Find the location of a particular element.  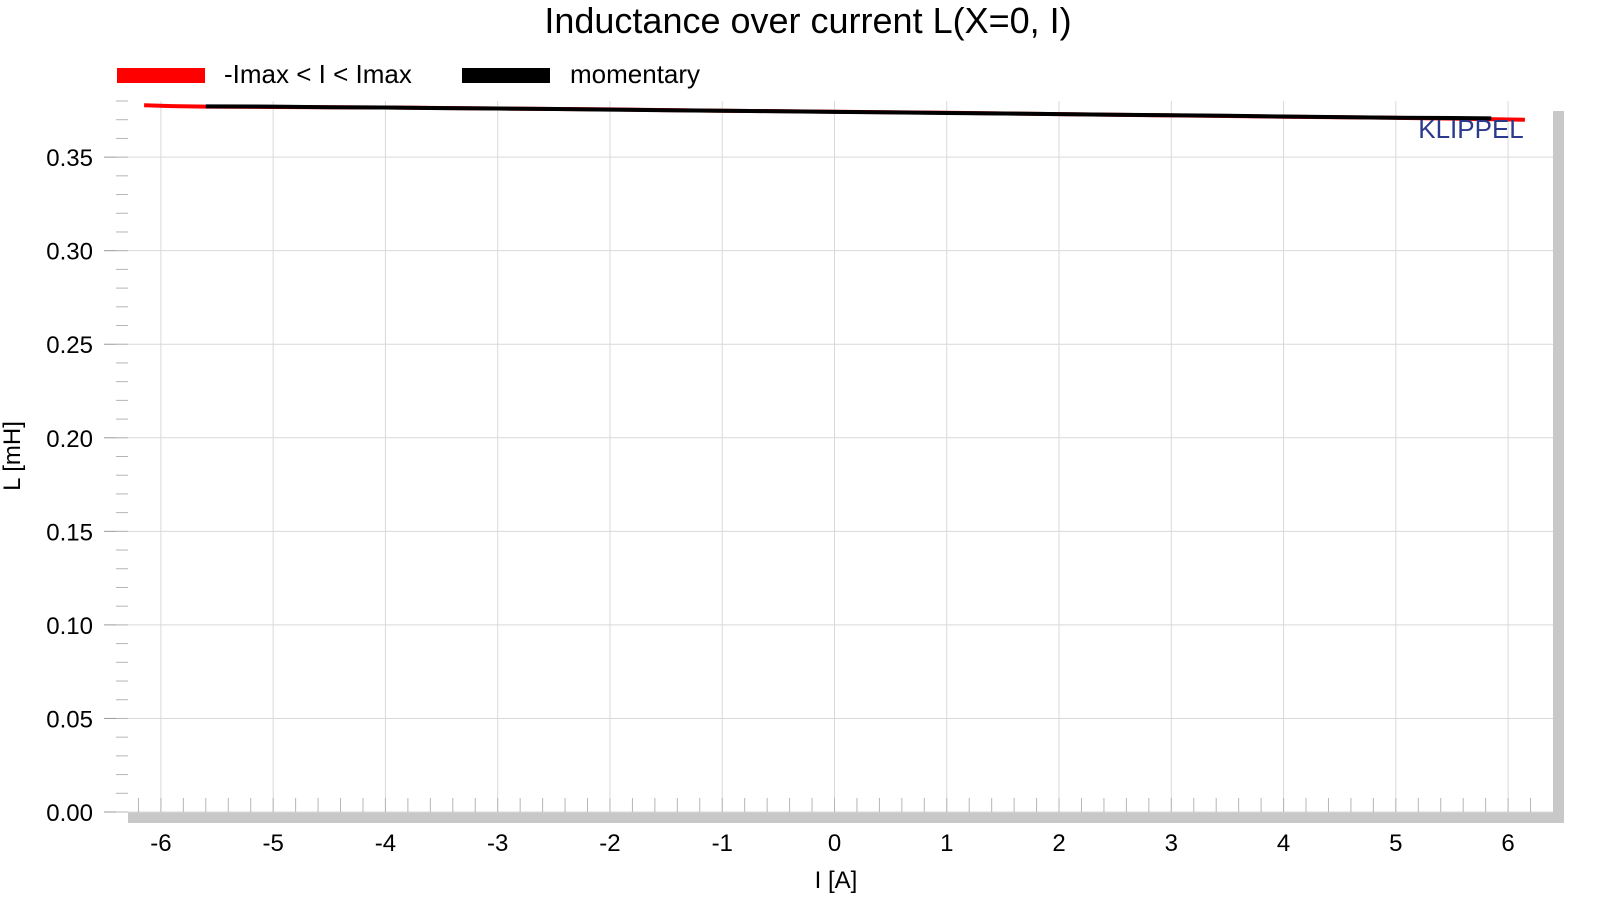

series-line-momentary is located at coordinates (848, 112).